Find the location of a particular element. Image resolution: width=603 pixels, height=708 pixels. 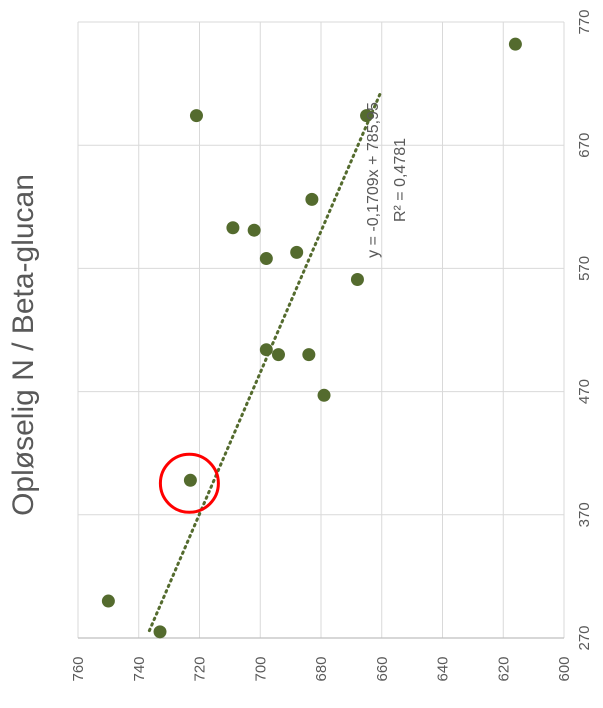

y-tick-label-660: 660 is located at coordinates (382, 668).